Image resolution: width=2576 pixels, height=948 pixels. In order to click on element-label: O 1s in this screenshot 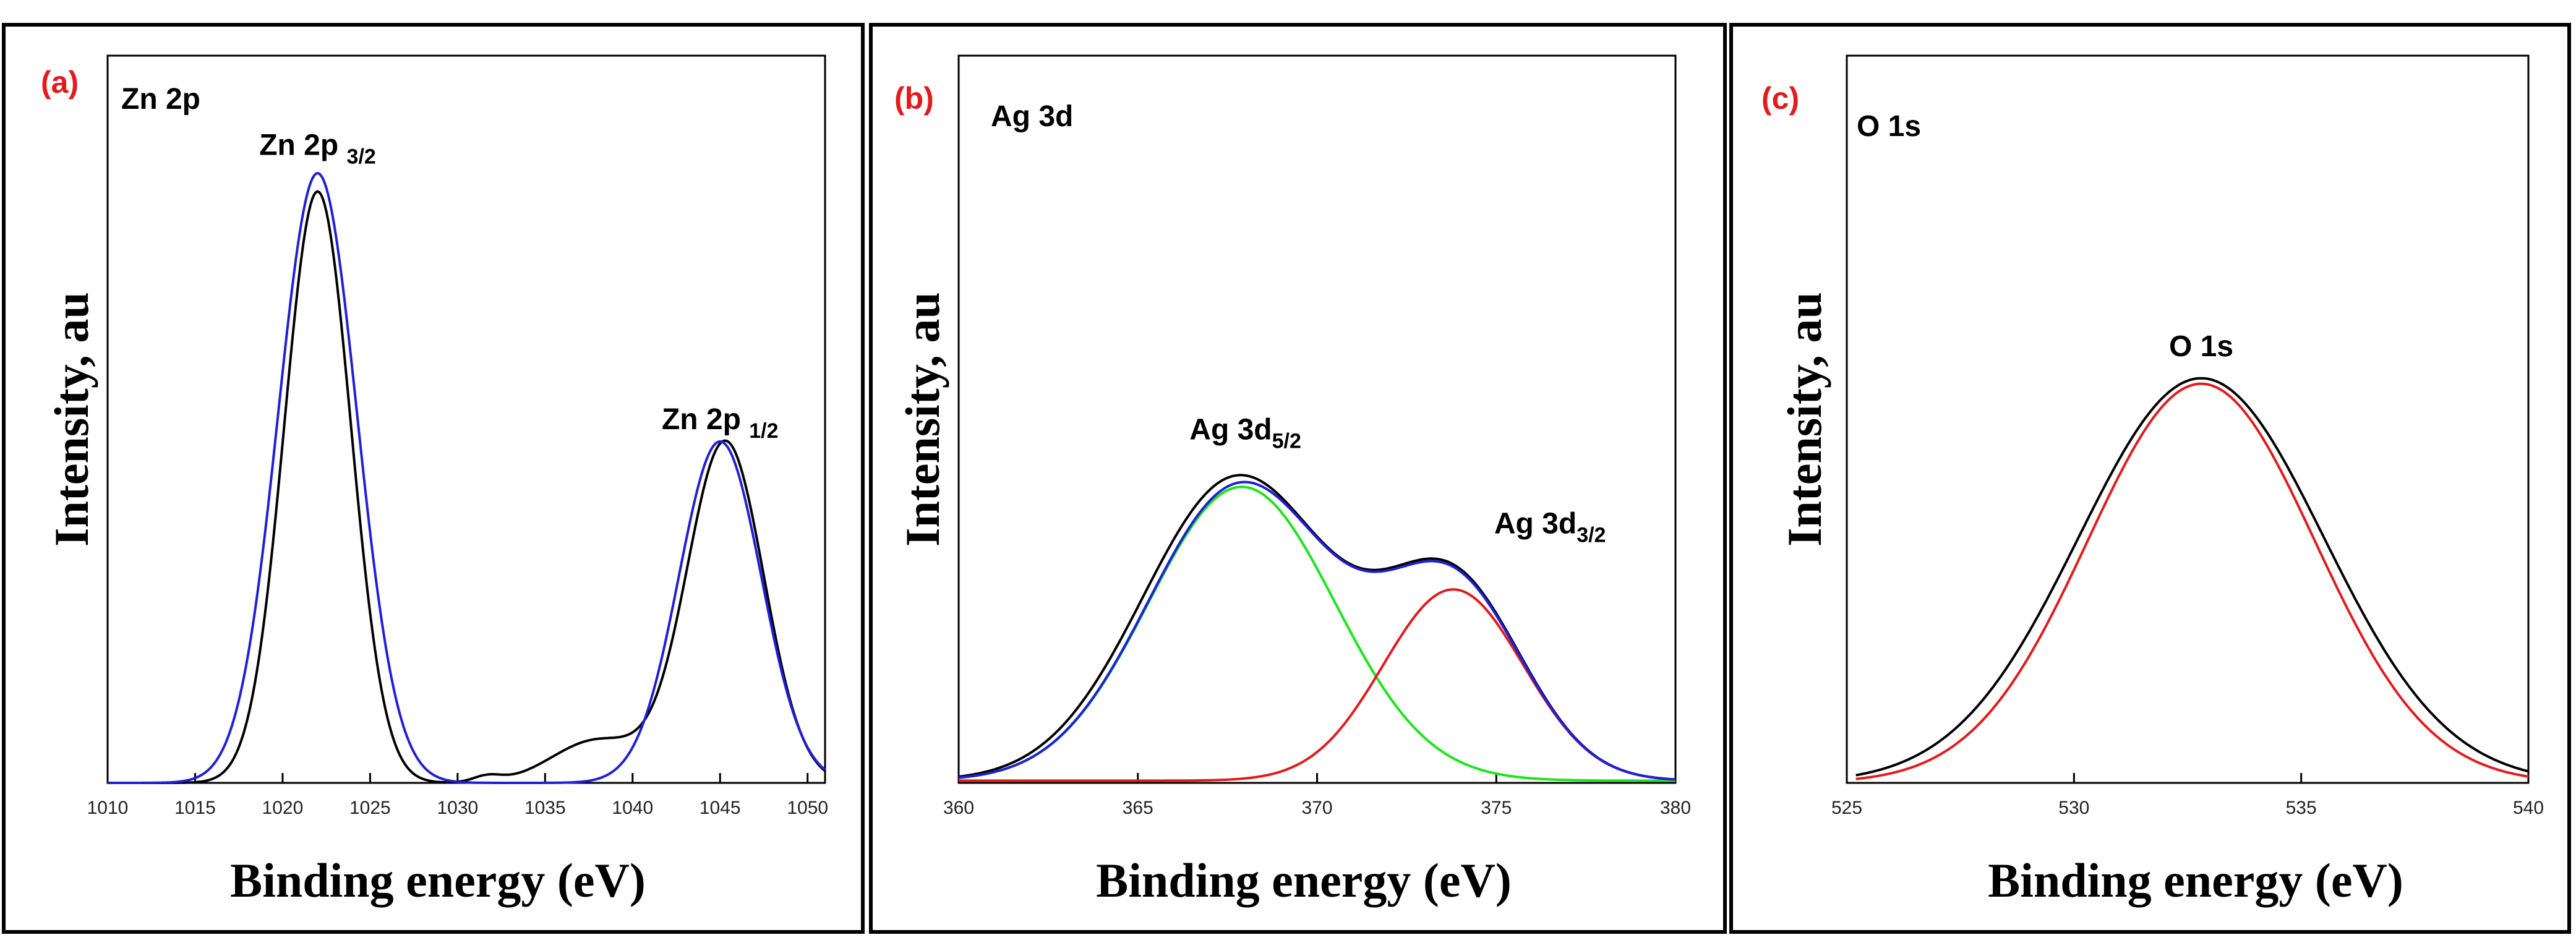, I will do `click(1889, 126)`.